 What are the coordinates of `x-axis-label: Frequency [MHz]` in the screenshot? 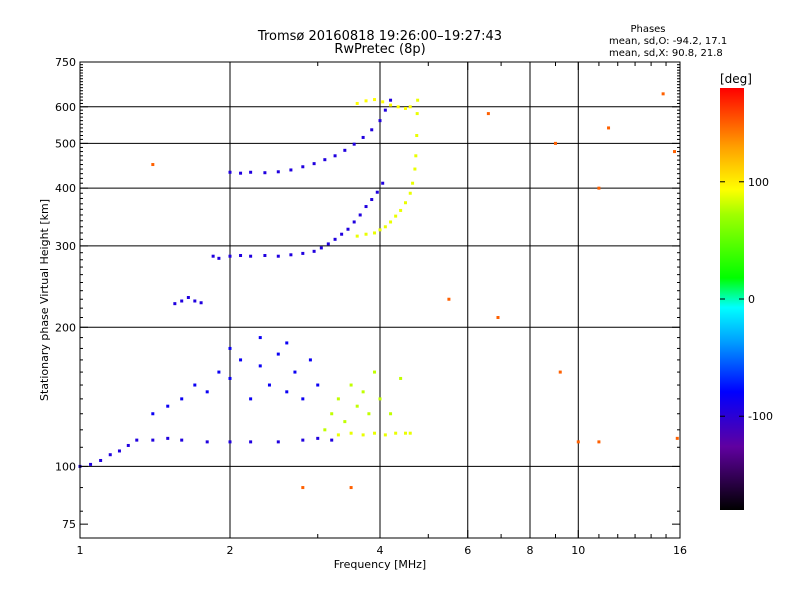 It's located at (380, 564).